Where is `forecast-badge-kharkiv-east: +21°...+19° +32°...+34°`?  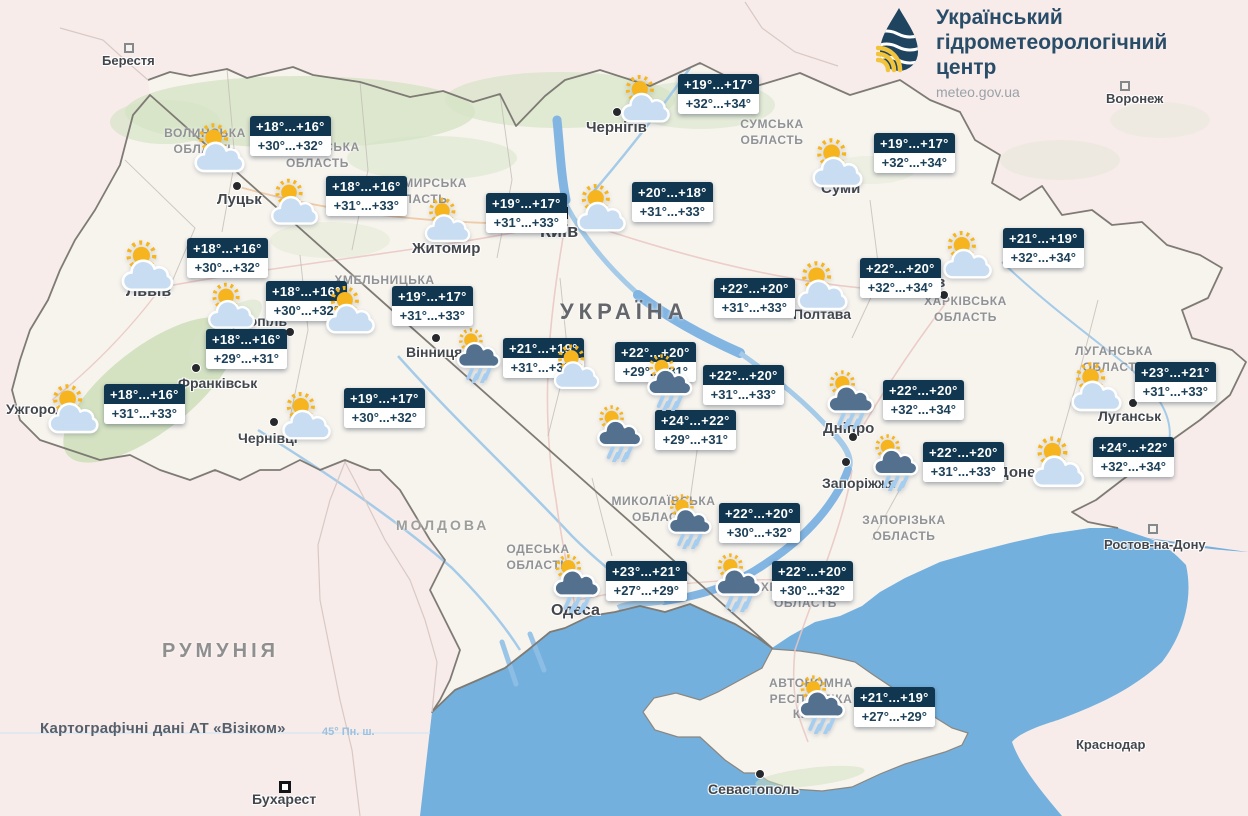
forecast-badge-kharkiv-east: +21°...+19° +32°...+34° is located at coordinates (1043, 248).